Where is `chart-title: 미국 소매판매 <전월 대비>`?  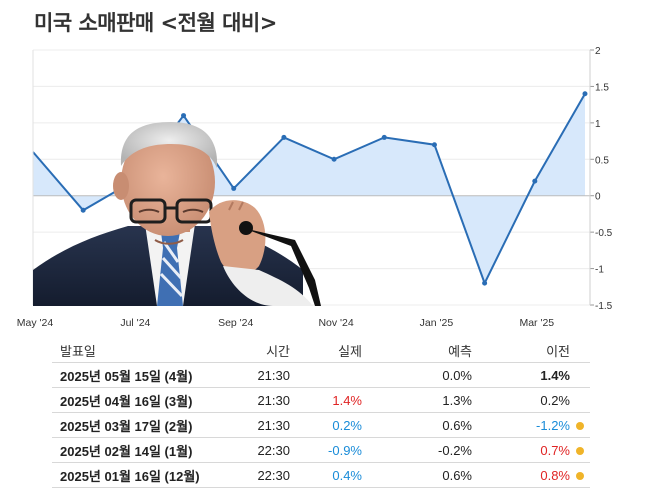 chart-title: 미국 소매판매 <전월 대비> is located at coordinates (155, 23).